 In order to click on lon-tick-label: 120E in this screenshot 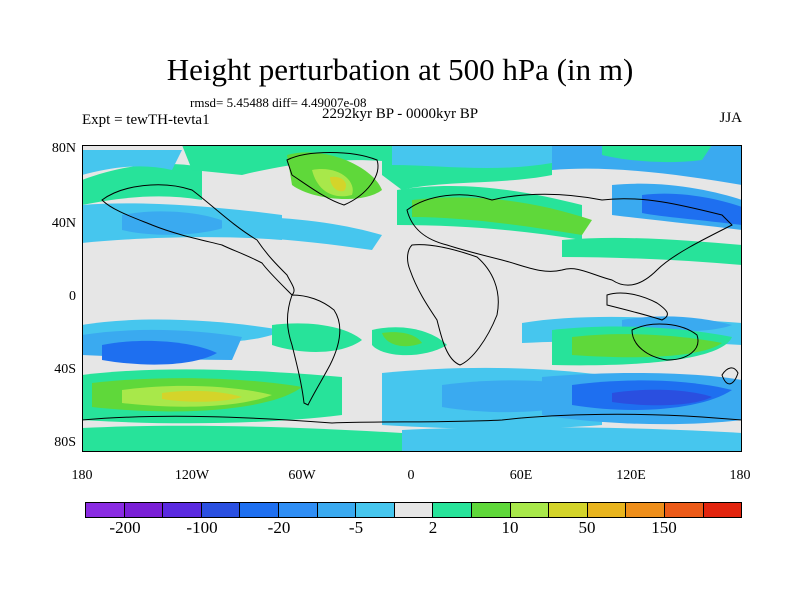, I will do `click(631, 475)`.